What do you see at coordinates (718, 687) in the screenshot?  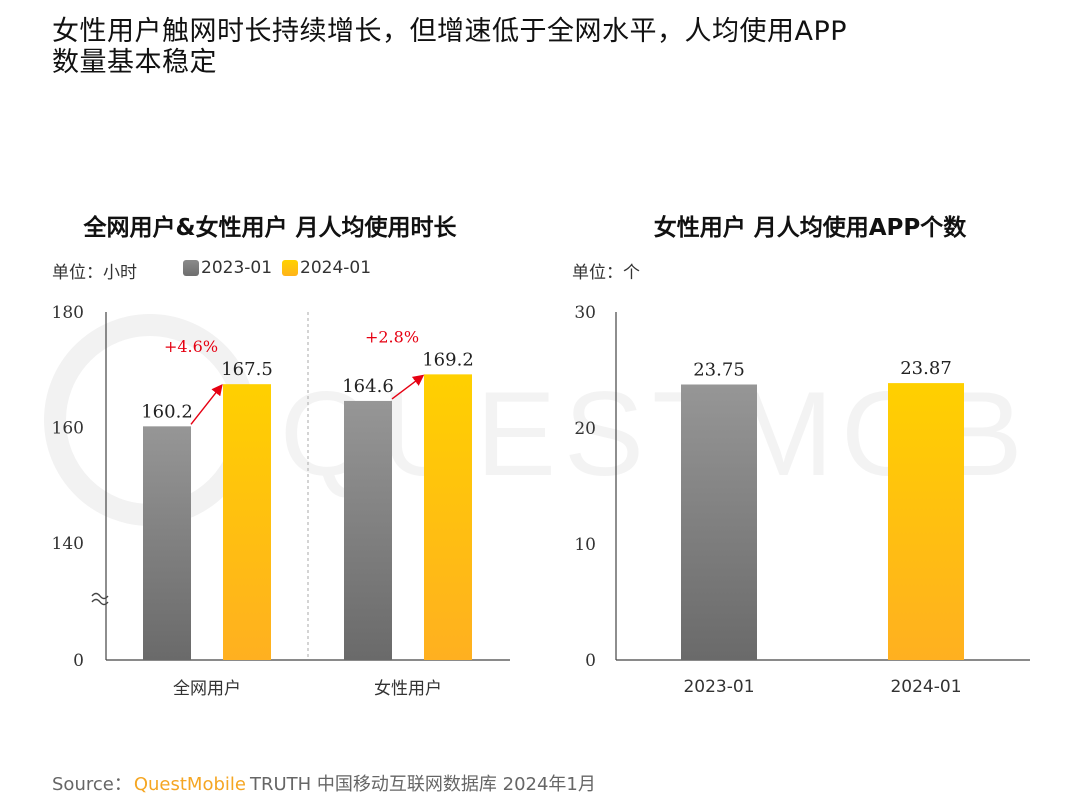 I see `chart2-category-label-0: 2023-01` at bounding box center [718, 687].